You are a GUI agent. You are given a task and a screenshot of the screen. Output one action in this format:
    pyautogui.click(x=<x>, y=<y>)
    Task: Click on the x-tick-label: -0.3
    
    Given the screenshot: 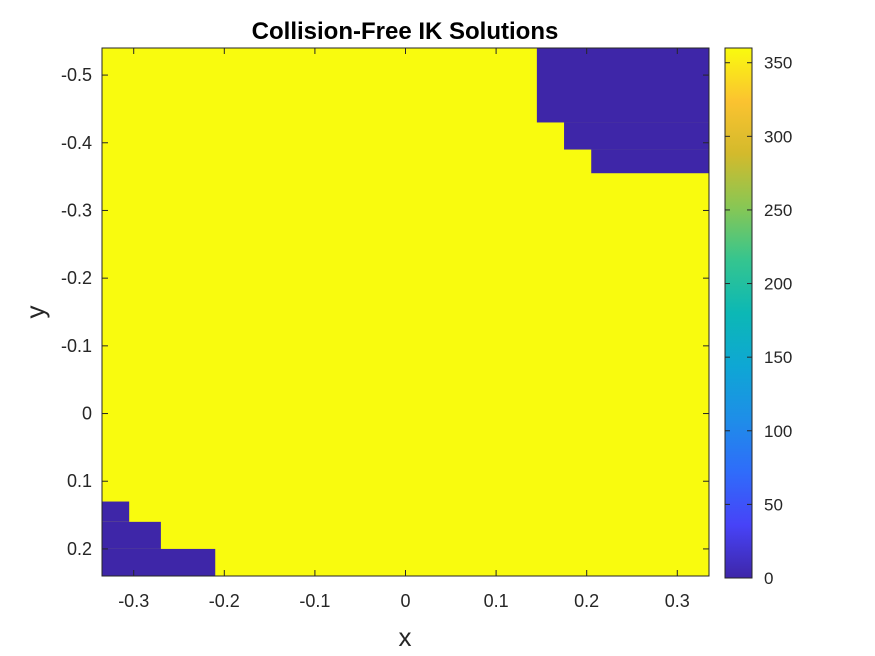 What is the action you would take?
    pyautogui.click(x=133, y=601)
    